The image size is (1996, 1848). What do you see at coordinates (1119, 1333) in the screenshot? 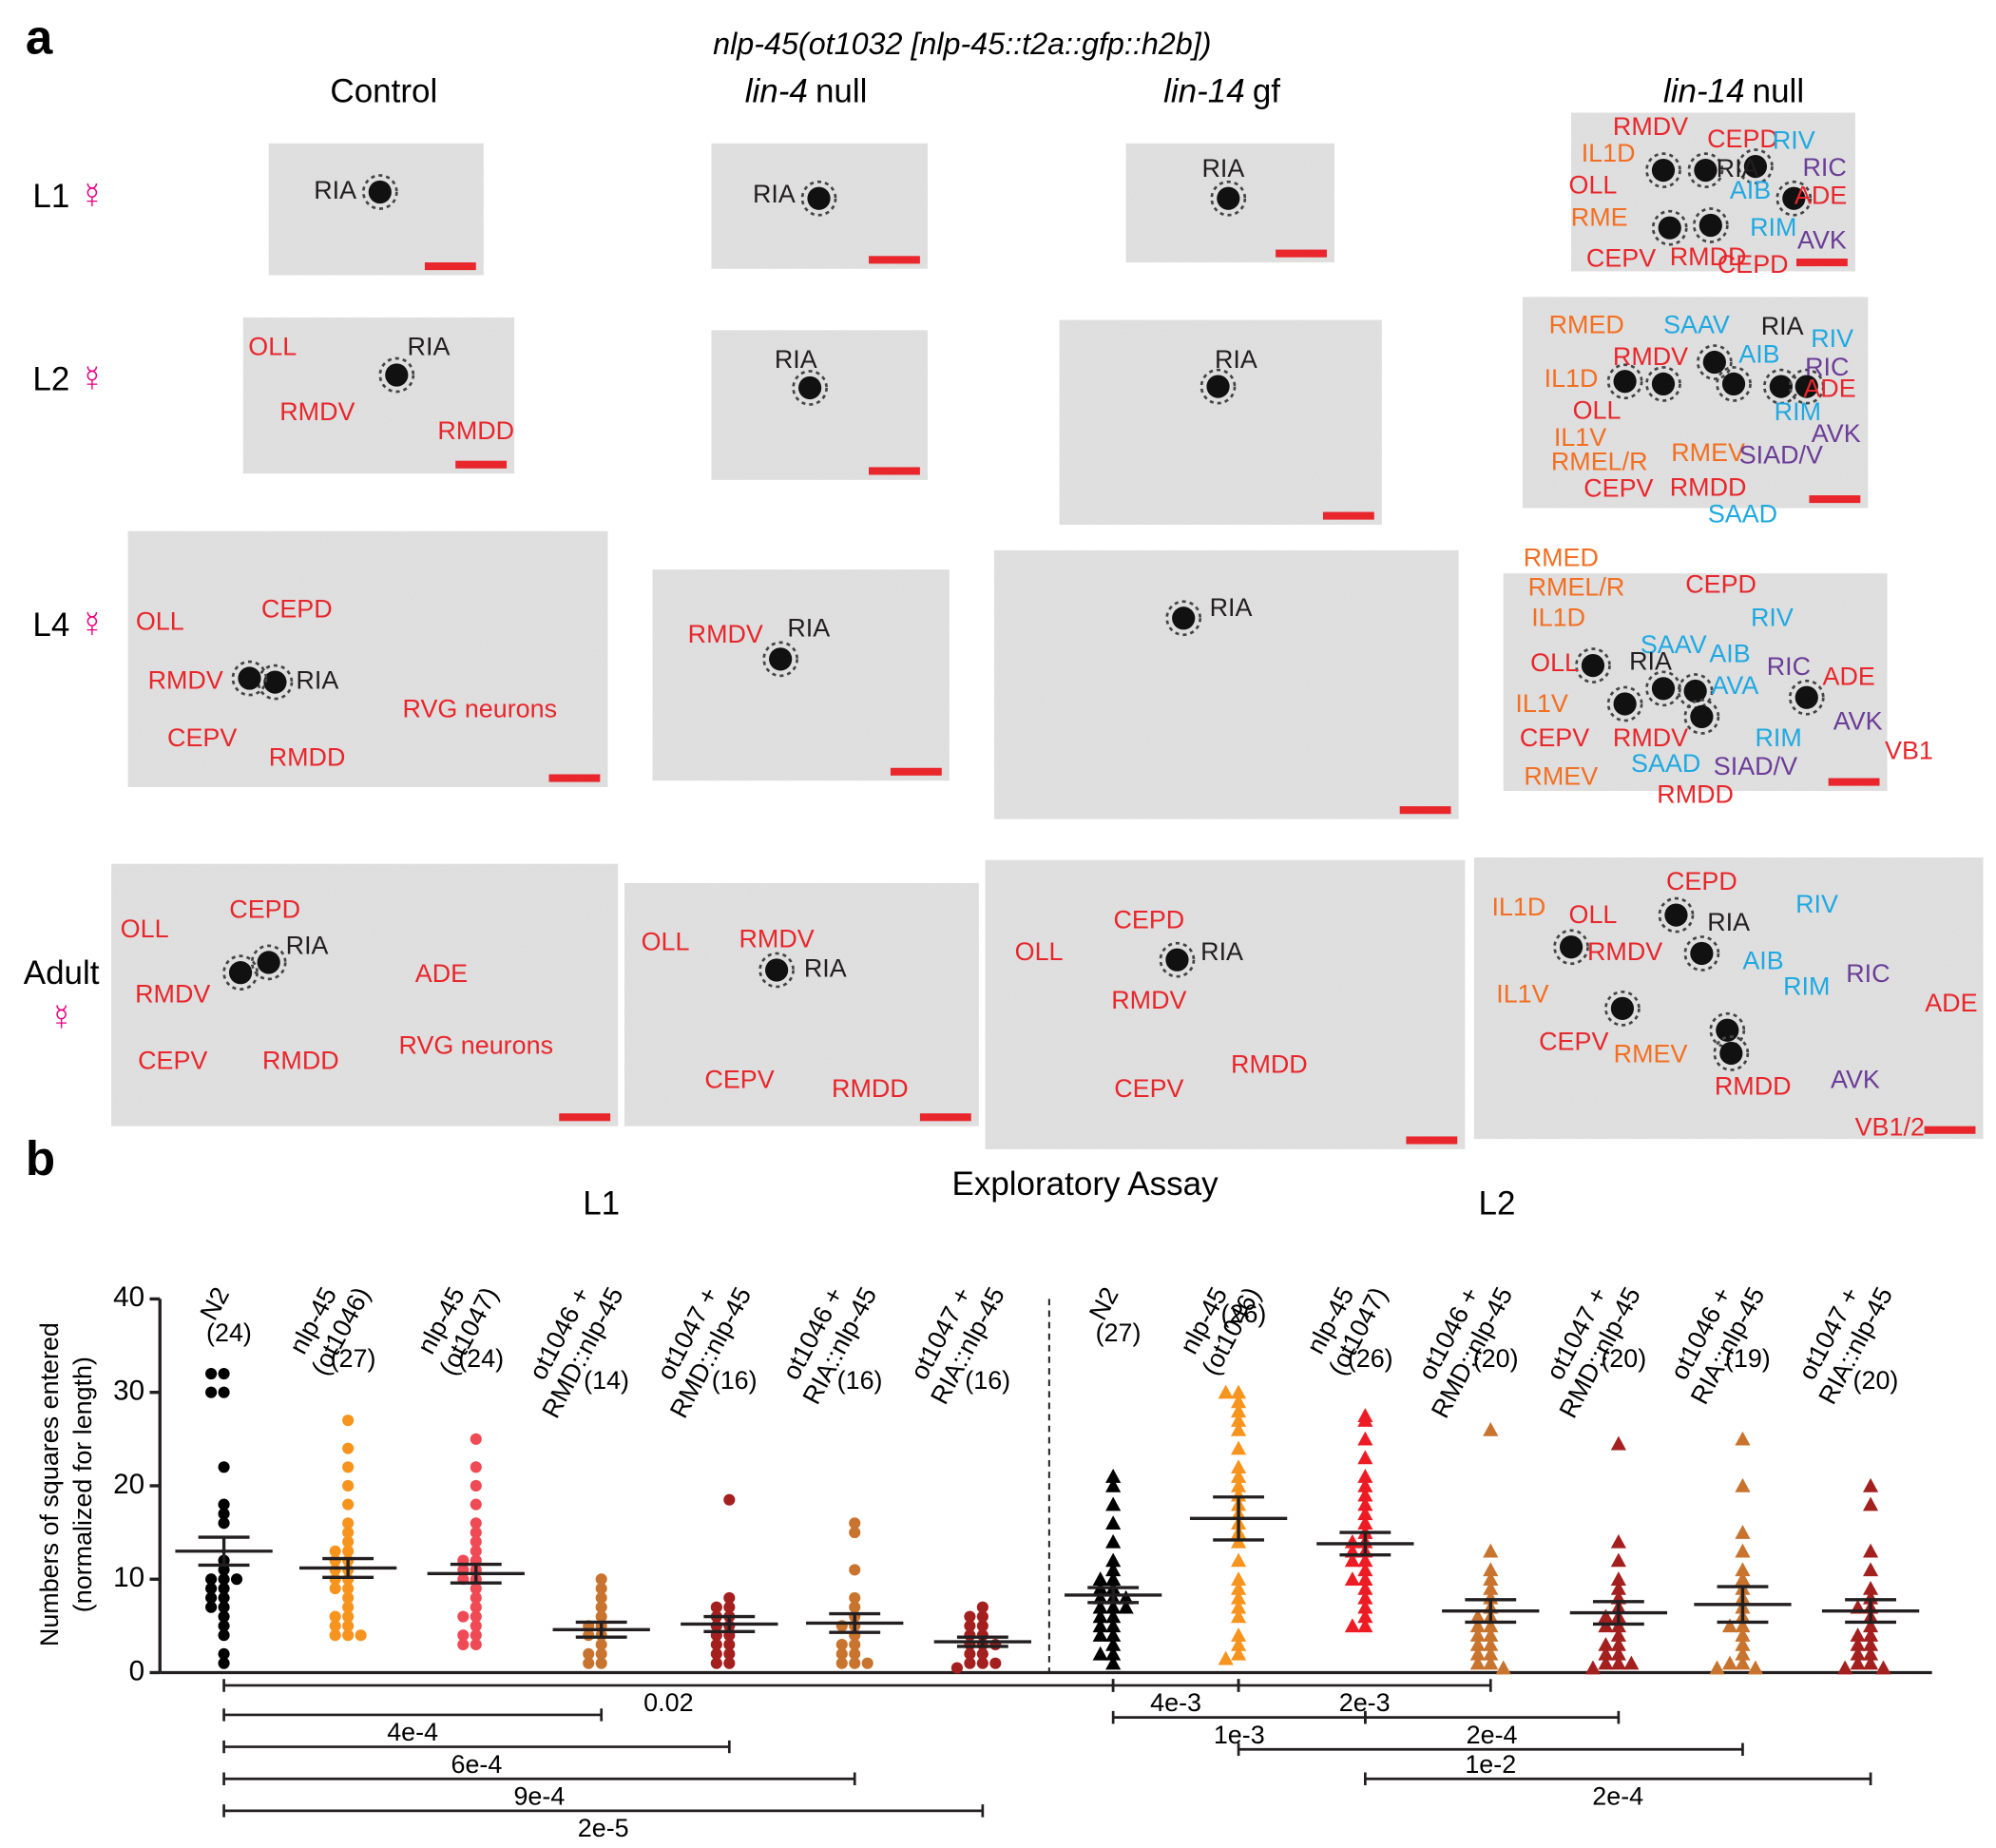
I see `sample-size: (27)` at bounding box center [1119, 1333].